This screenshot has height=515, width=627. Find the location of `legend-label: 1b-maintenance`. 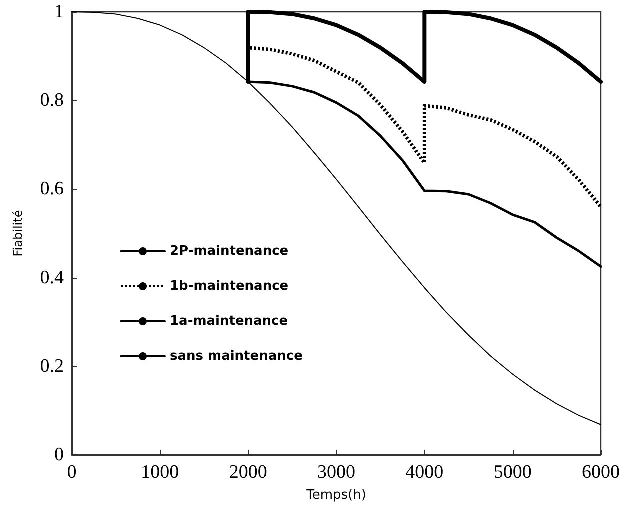

legend-label: 1b-maintenance is located at coordinates (229, 286).